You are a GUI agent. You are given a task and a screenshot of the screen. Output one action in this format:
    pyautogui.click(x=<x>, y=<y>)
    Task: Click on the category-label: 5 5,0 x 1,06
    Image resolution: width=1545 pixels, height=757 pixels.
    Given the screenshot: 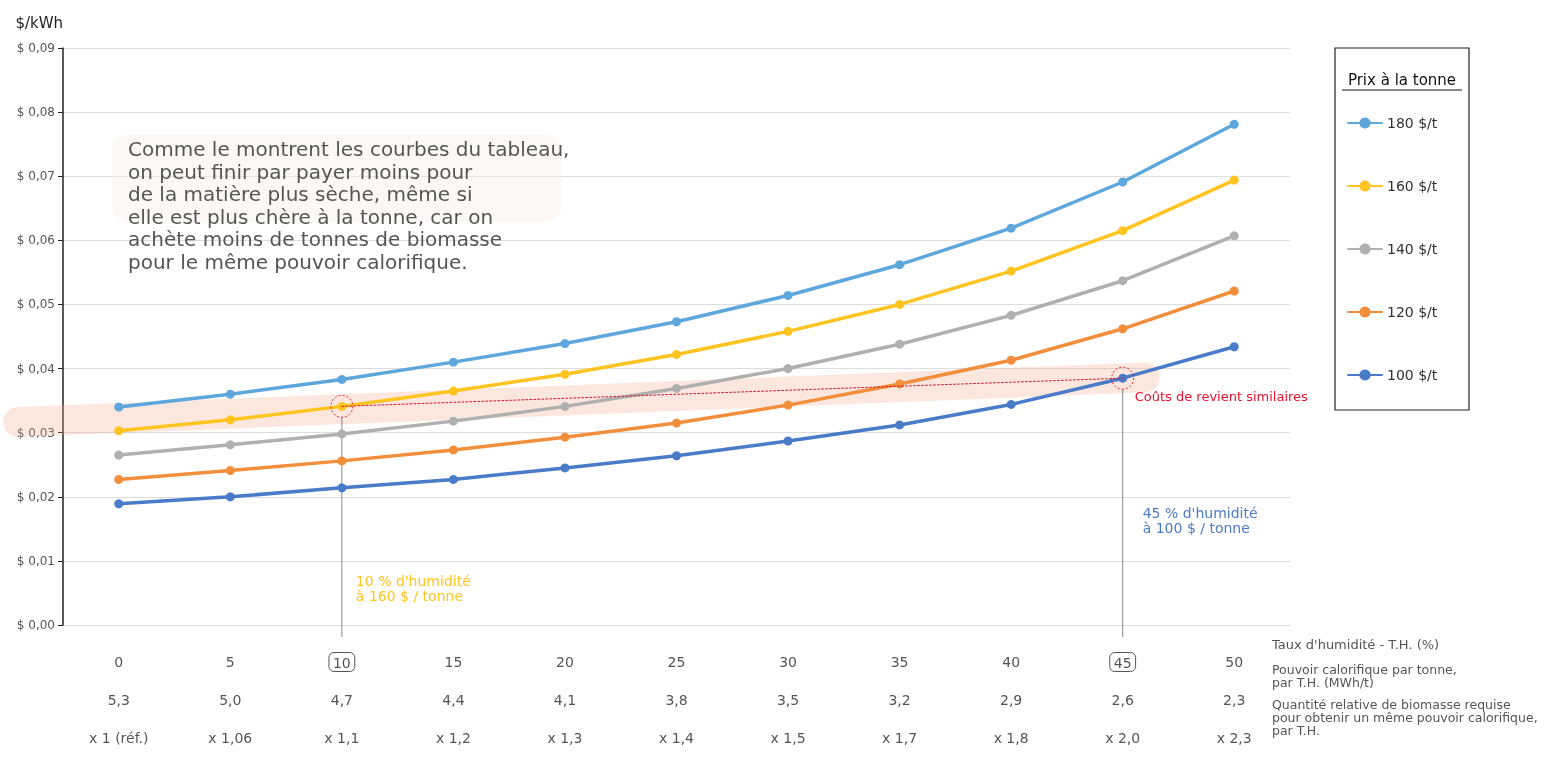 What is the action you would take?
    pyautogui.click(x=230, y=700)
    